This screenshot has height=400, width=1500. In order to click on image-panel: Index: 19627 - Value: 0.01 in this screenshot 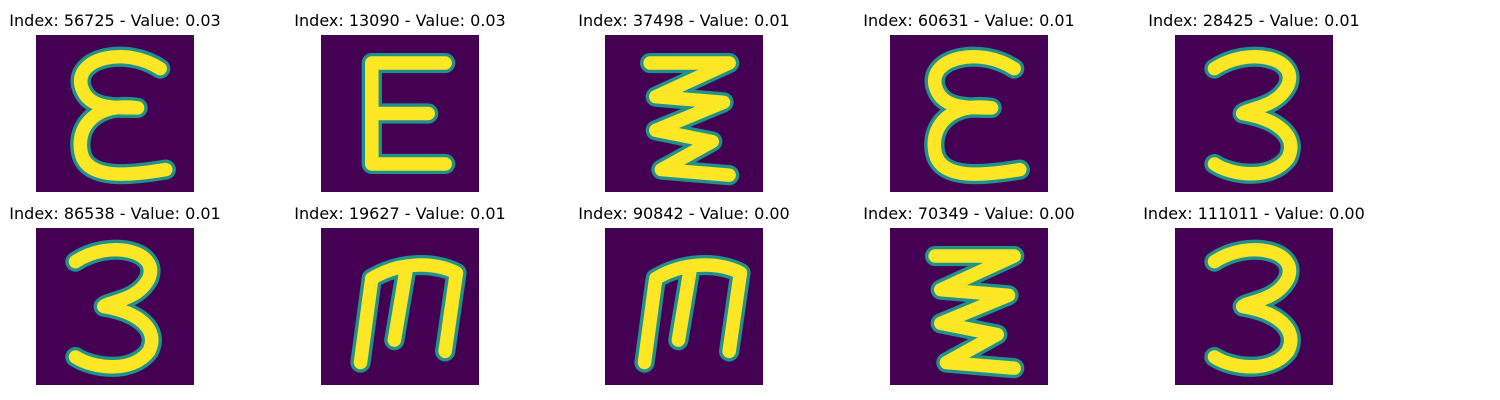, I will do `click(400, 298)`.